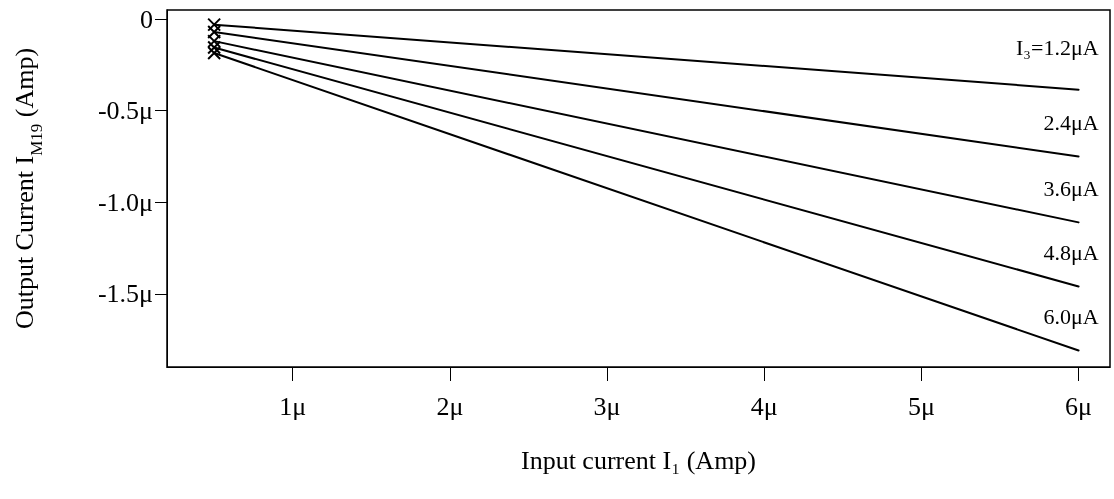  I want to click on x-tick-label: 3μ, so click(607, 406).